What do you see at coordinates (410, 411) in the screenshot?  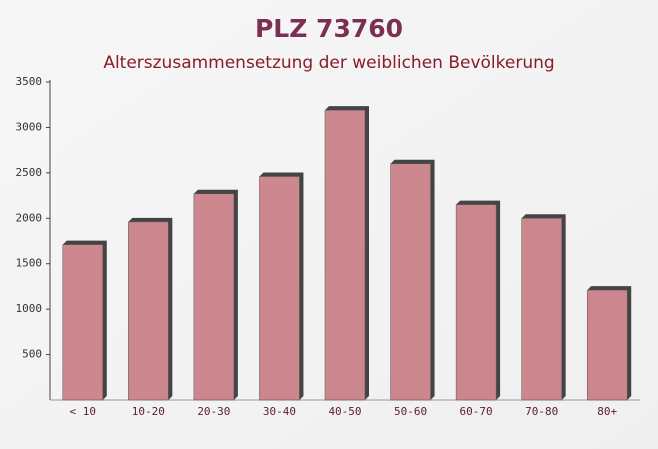 I see `x-tick-label: 50-60` at bounding box center [410, 411].